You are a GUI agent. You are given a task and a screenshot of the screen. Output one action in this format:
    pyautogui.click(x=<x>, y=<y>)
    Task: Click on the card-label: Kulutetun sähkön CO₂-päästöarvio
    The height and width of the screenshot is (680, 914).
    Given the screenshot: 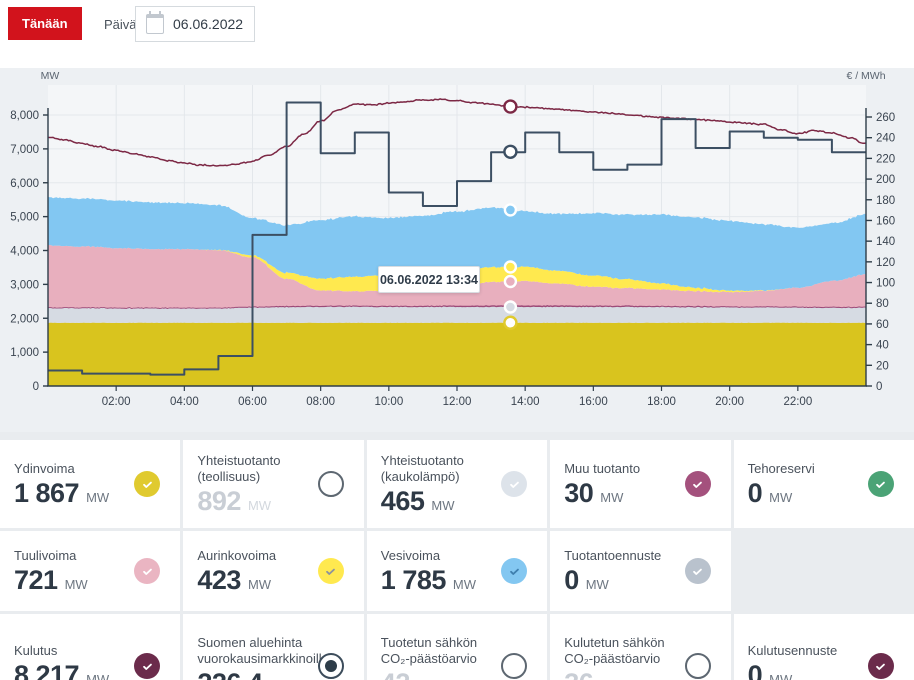 What is the action you would take?
    pyautogui.click(x=614, y=650)
    